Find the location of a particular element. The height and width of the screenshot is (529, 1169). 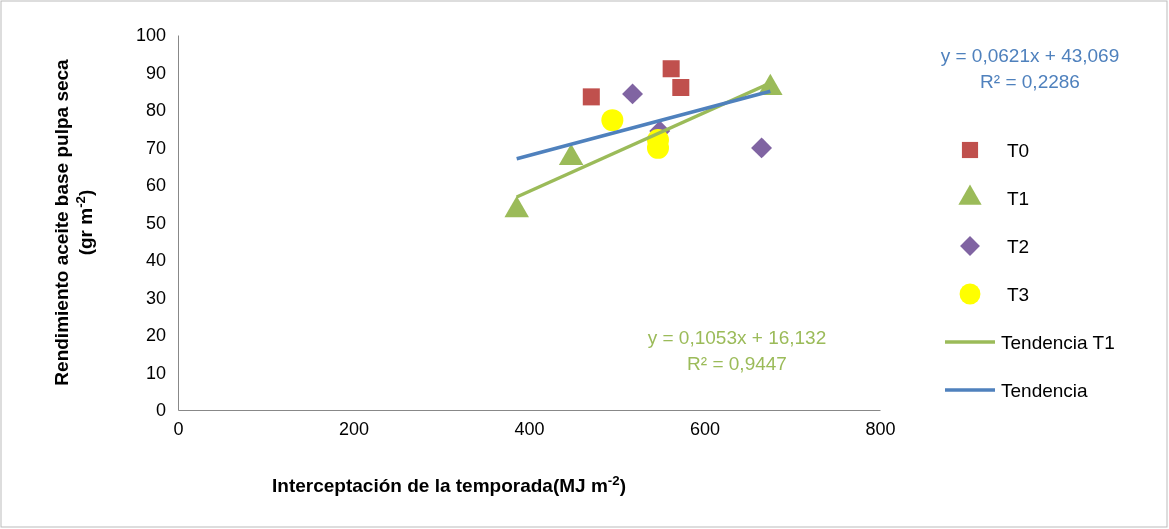

y-tick-label: 80 is located at coordinates (155, 110).